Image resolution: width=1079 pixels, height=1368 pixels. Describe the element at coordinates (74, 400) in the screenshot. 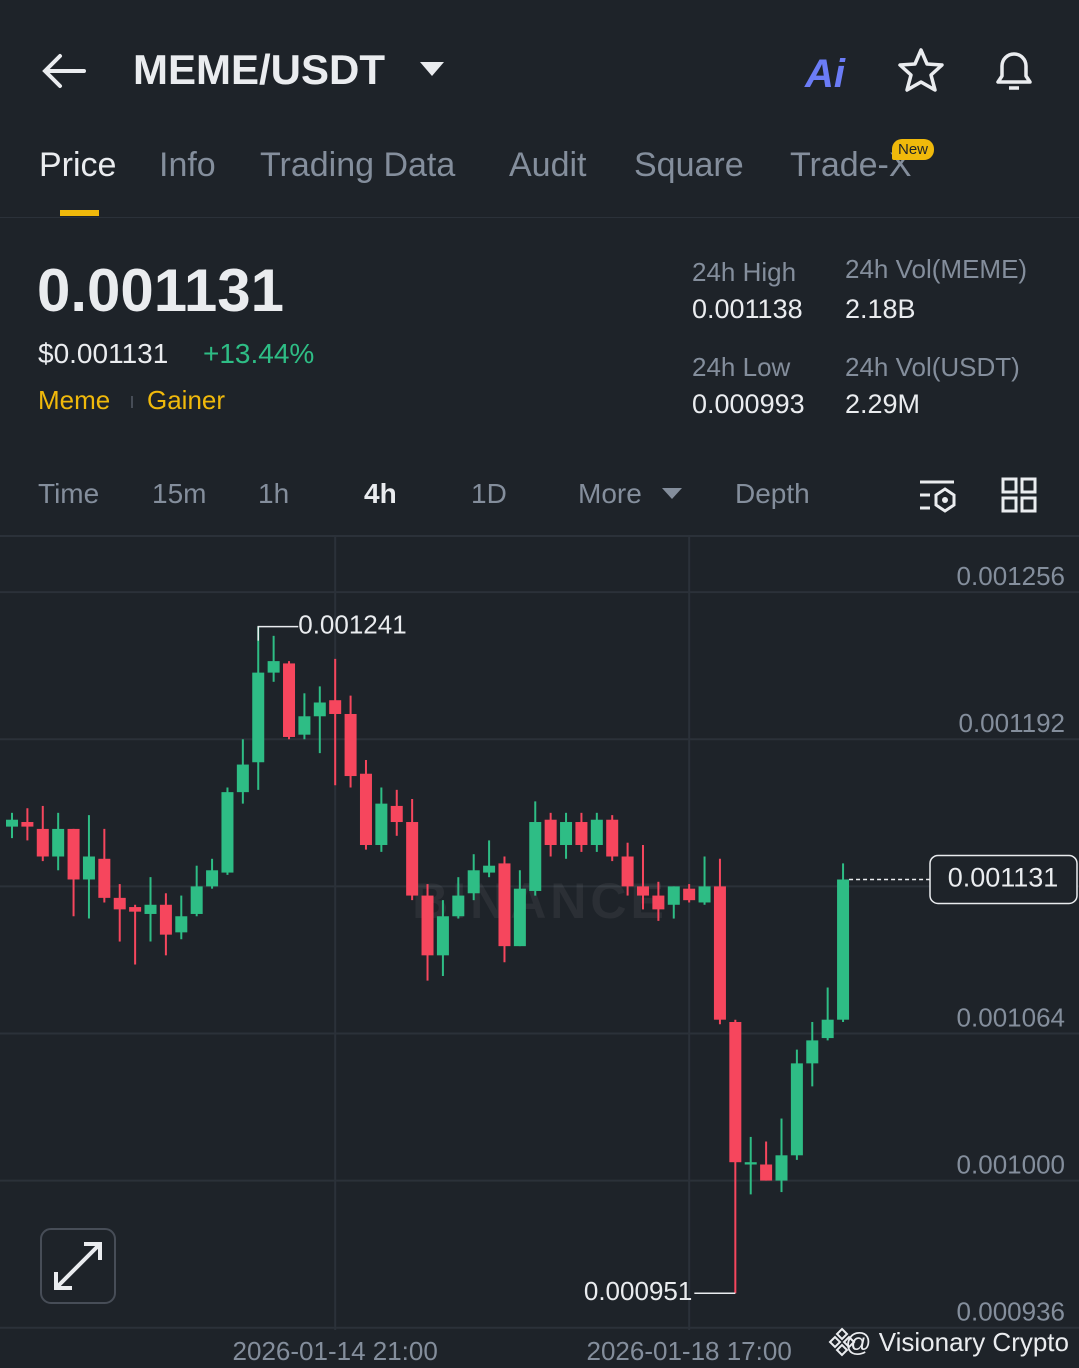

I see `tag: Meme` at that location.